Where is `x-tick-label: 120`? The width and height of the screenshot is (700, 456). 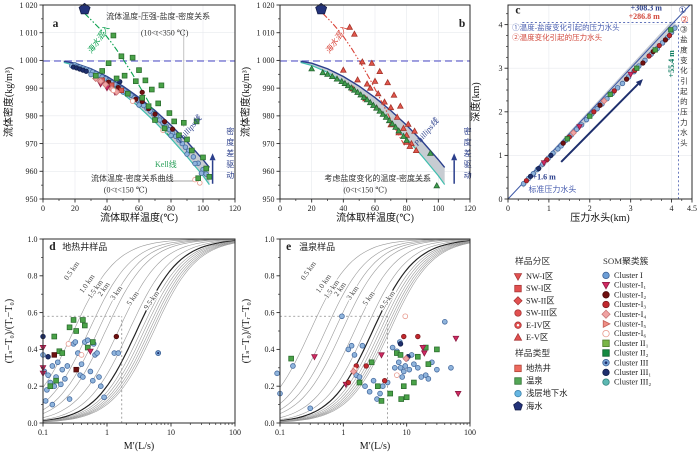 x-tick-label: 120 is located at coordinates (470, 208).